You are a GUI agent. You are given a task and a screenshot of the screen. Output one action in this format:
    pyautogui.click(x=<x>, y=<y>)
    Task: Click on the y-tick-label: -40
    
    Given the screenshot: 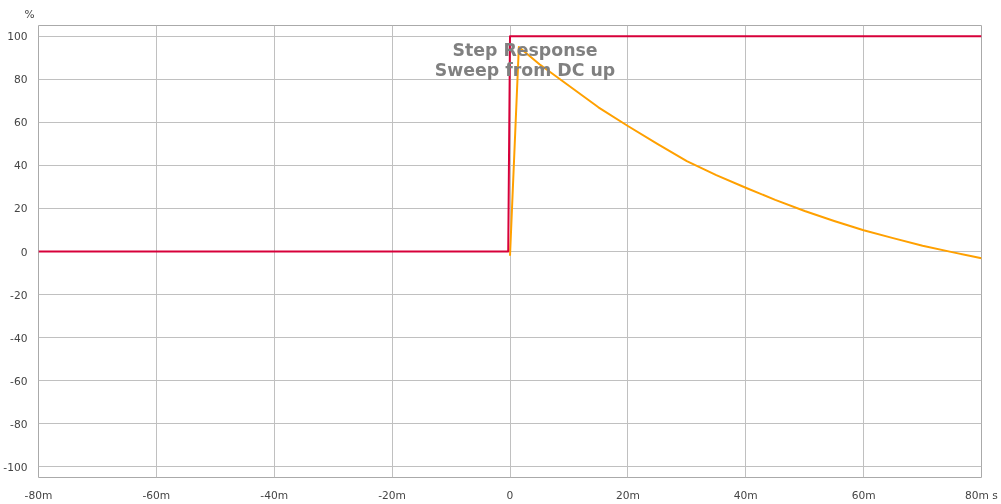 What is the action you would take?
    pyautogui.click(x=19, y=338)
    